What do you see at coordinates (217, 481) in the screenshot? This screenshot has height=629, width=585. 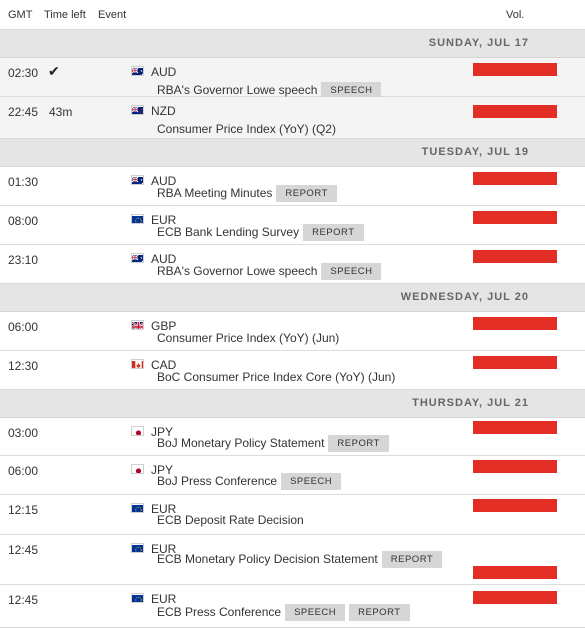 I see `event-name: BoJ Press Conference` at bounding box center [217, 481].